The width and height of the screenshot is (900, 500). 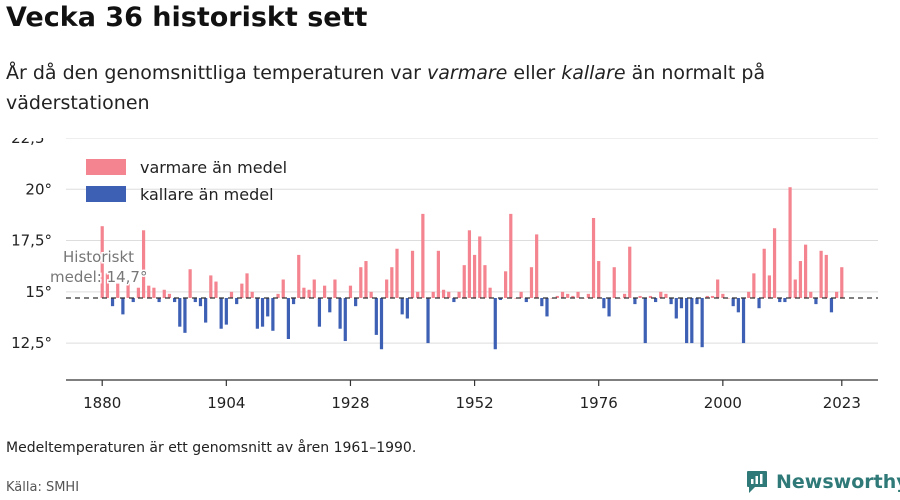 I want to click on x-tick-label: 1952, so click(x=474, y=403).